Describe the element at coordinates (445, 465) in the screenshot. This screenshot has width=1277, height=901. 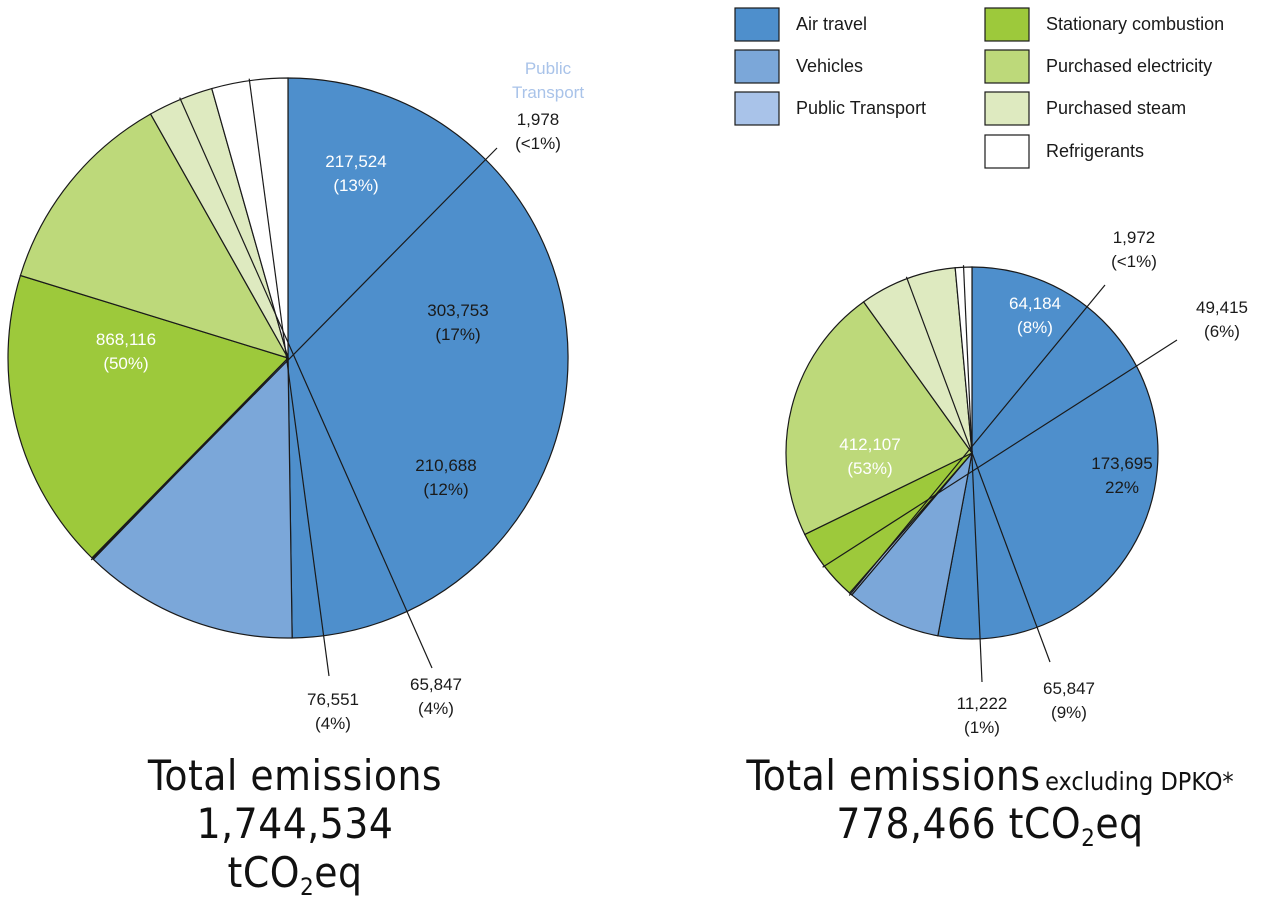
I see `value-label-purchased-electricity: 210,688` at that location.